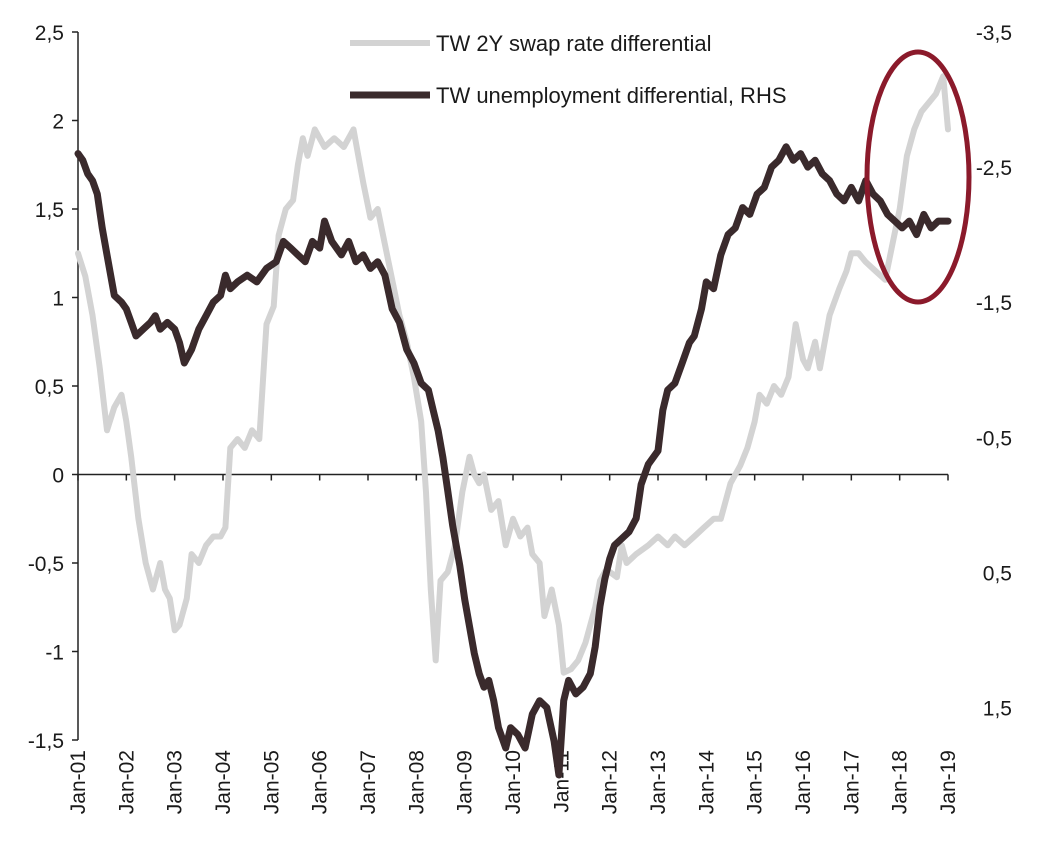 This screenshot has height=844, width=1051. What do you see at coordinates (58, 476) in the screenshot?
I see `left-tick-label: 0` at bounding box center [58, 476].